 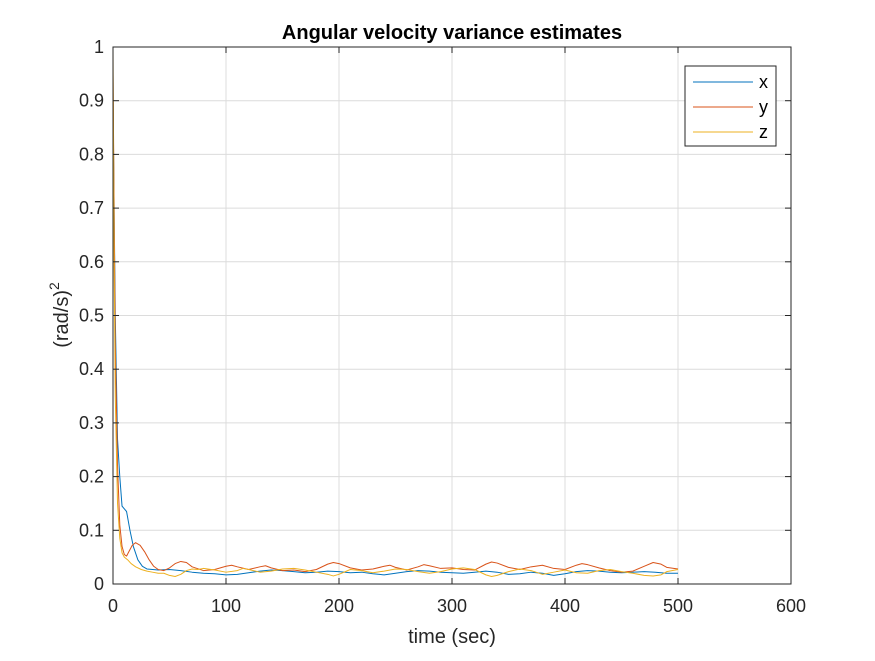 What do you see at coordinates (565, 606) in the screenshot?
I see `x-tick-label: 400` at bounding box center [565, 606].